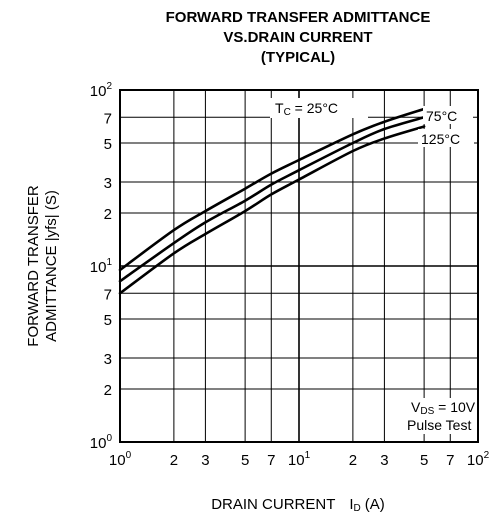 The height and width of the screenshot is (518, 496). What do you see at coordinates (478, 459) in the screenshot?
I see `x-tick-label: 10²` at bounding box center [478, 459].